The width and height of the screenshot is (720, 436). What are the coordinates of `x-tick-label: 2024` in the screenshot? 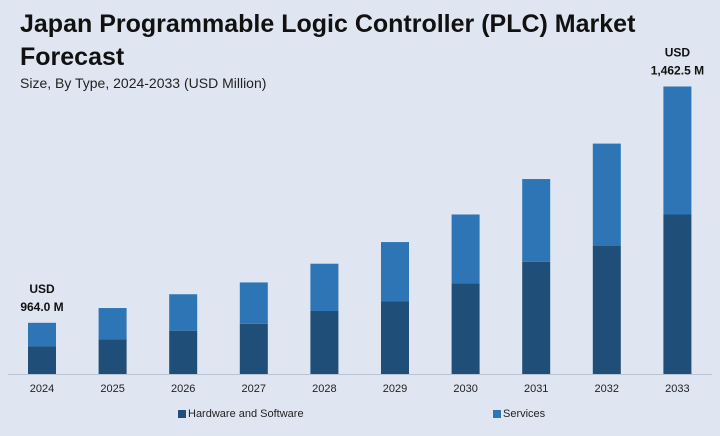 It's located at (42, 389).